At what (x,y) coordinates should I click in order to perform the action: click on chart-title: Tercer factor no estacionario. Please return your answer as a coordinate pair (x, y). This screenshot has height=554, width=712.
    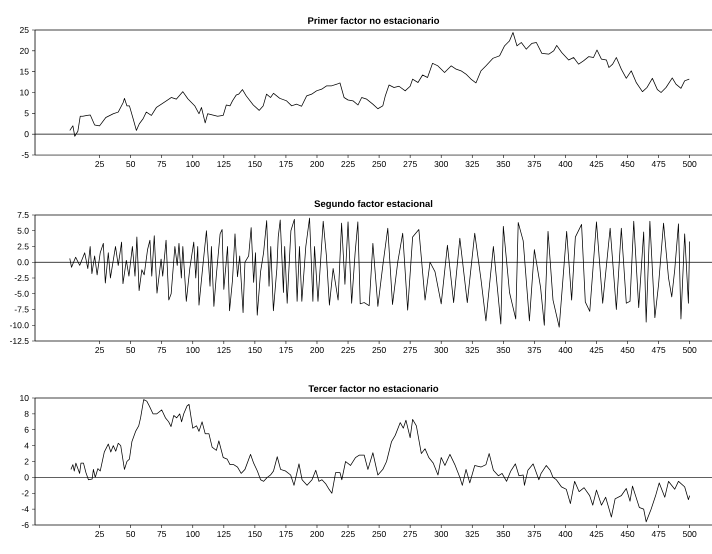
    Looking at the image, I should click on (373, 388).